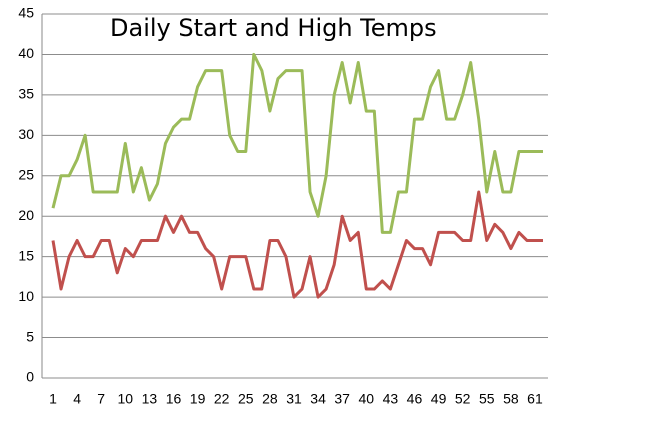  Describe the element at coordinates (26, 53) in the screenshot. I see `y-tick-label: 40` at that location.